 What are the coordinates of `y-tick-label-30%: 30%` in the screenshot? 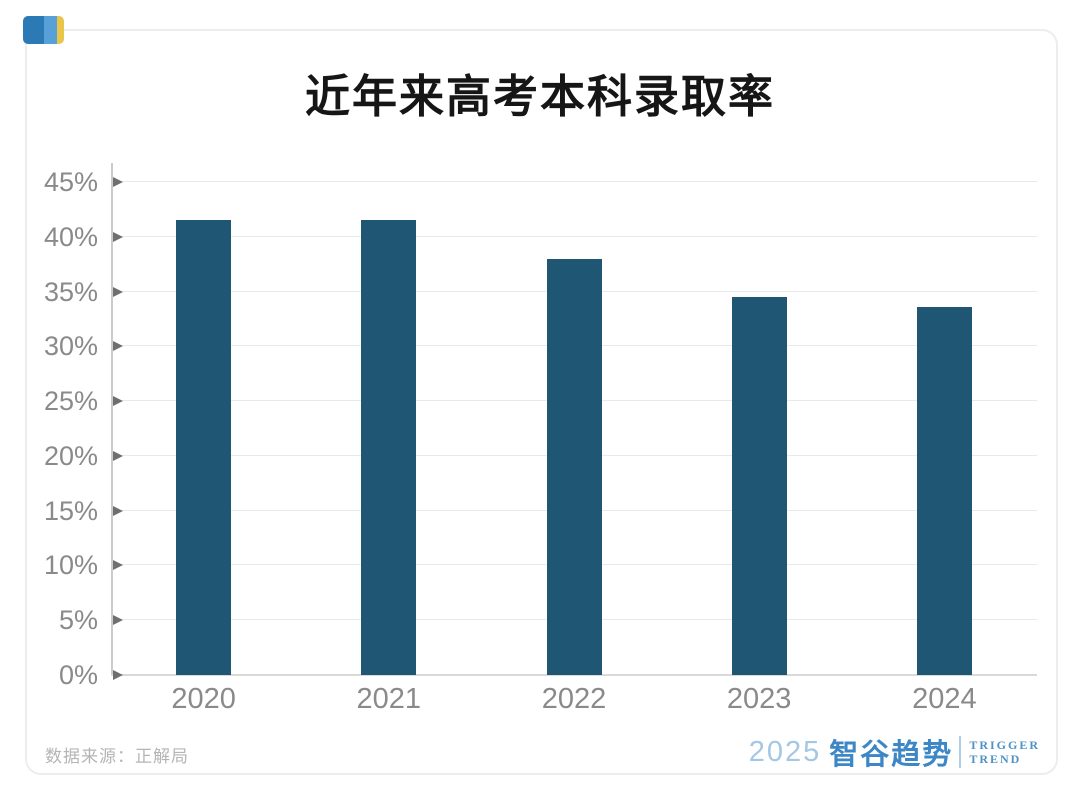 It's located at (70, 346).